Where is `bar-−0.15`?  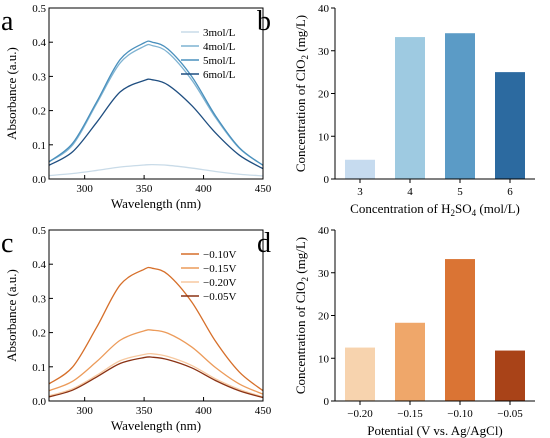
bar-−0.15 is located at coordinates (410, 361).